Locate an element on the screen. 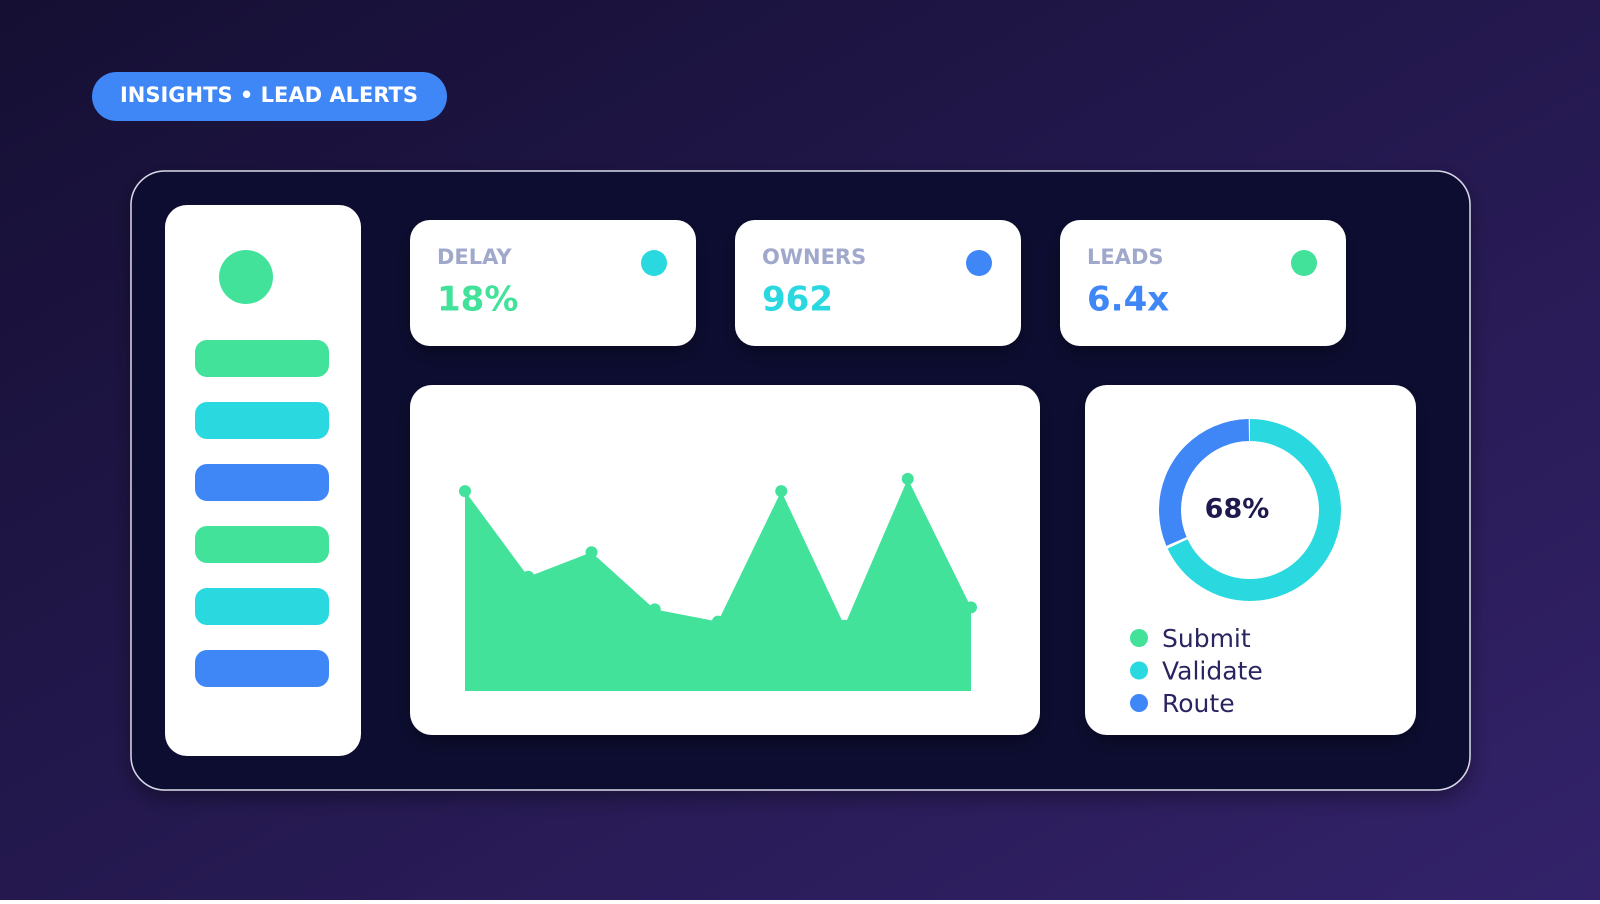  kpi-value: 962 is located at coordinates (797, 300).